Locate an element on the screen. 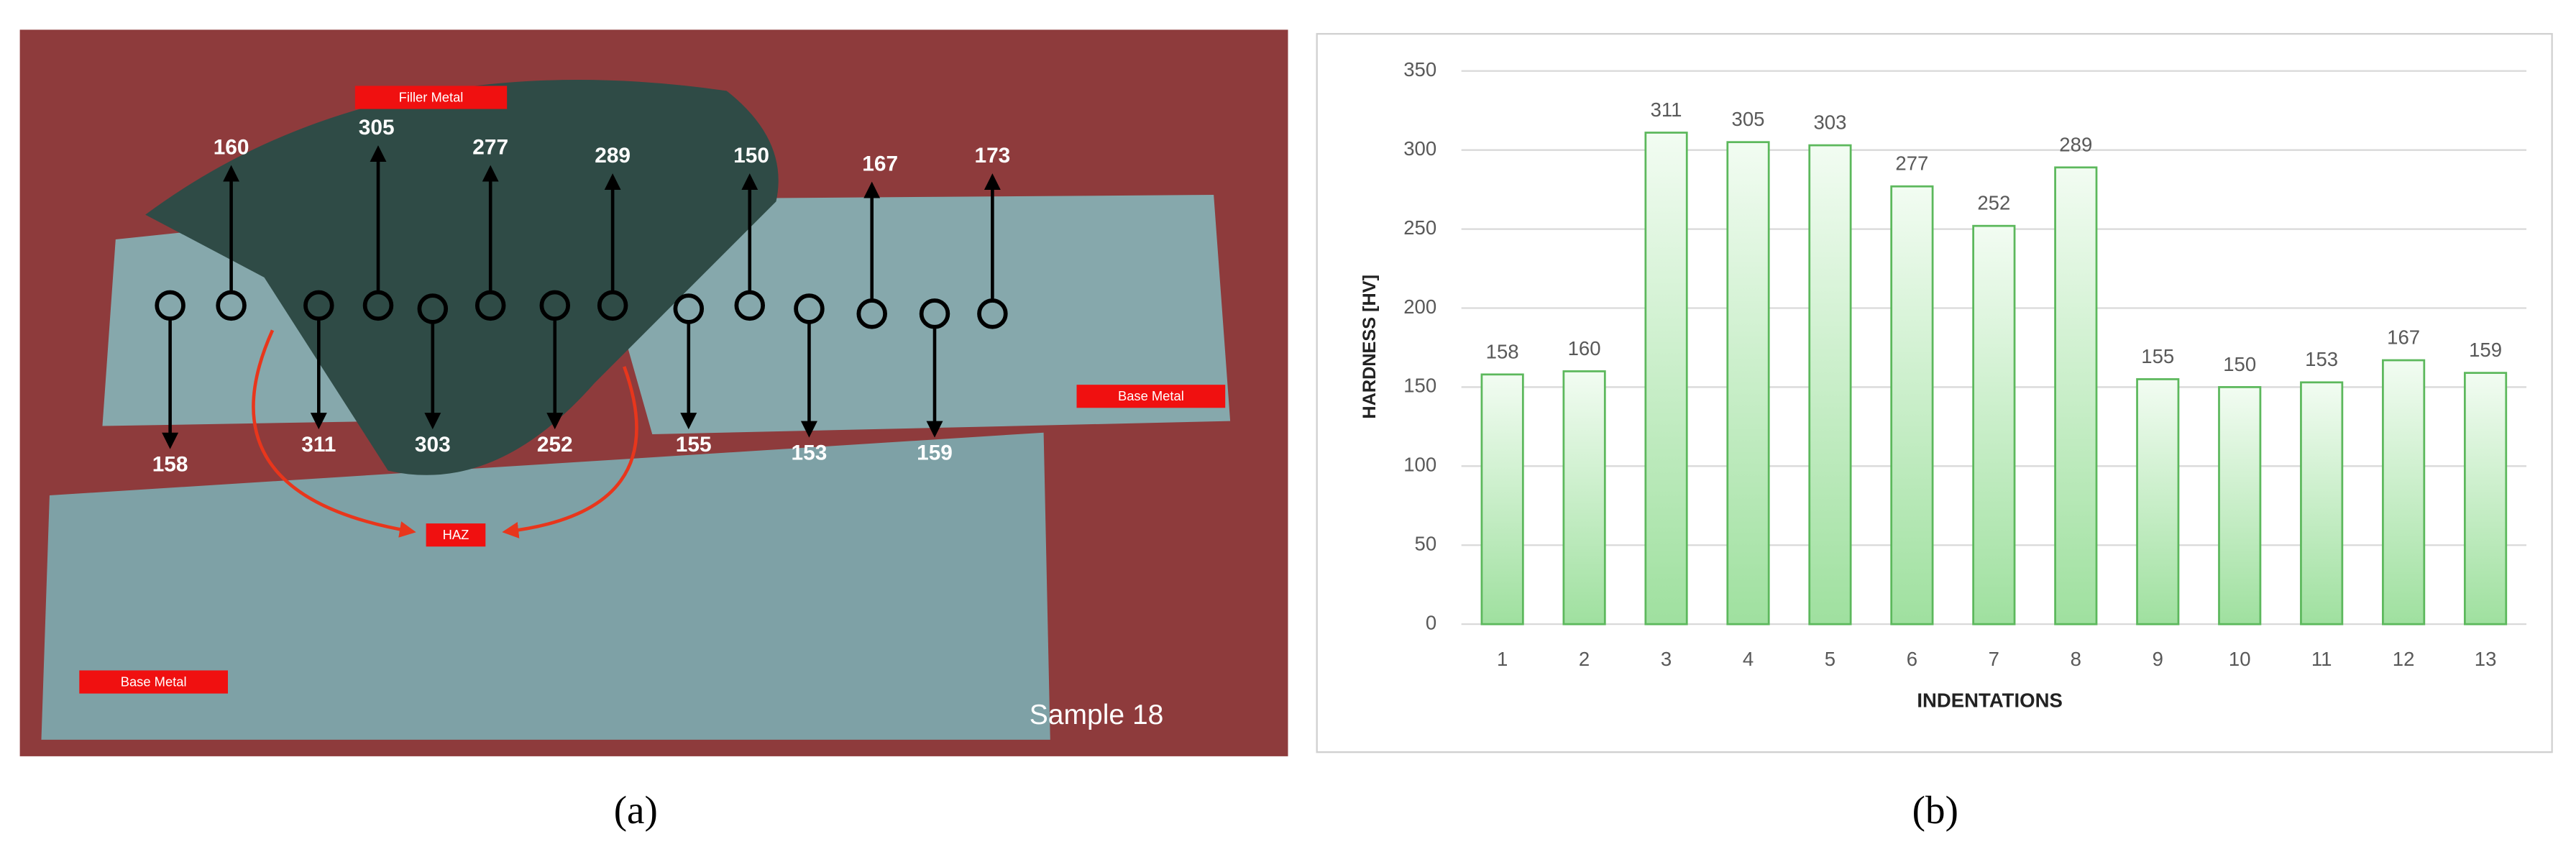  x-tick-label: 7 is located at coordinates (1994, 659).